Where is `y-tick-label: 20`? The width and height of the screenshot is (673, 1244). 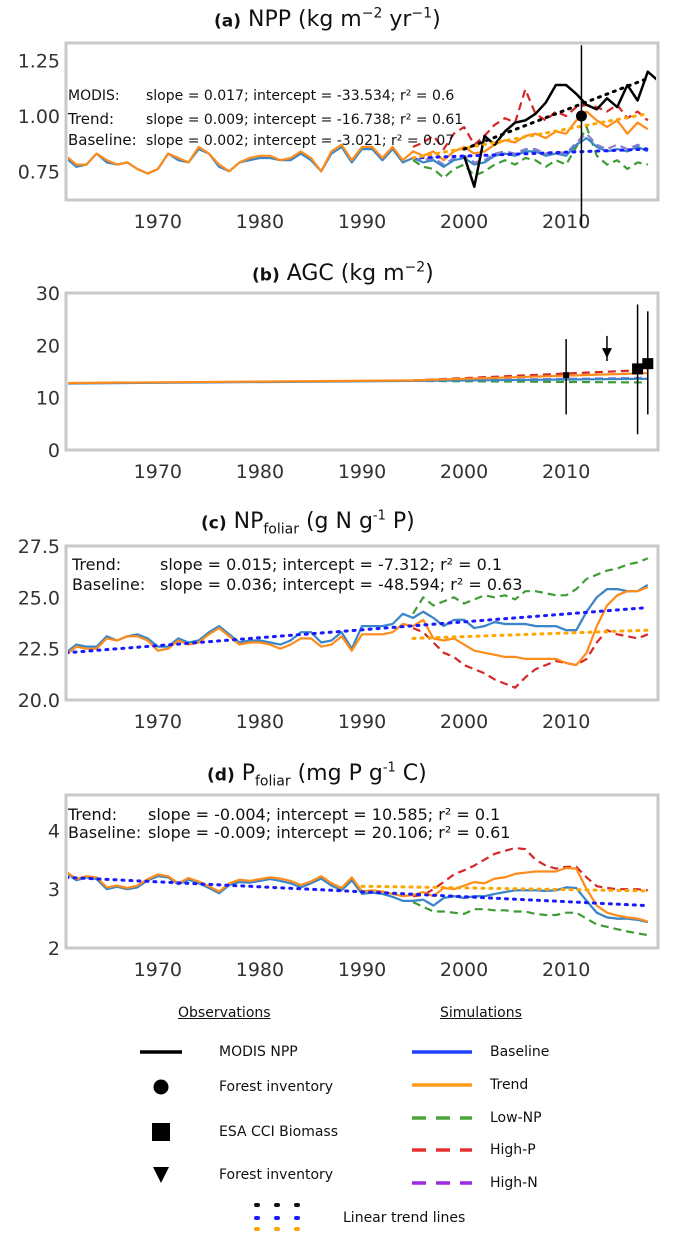 y-tick-label: 20 is located at coordinates (48, 346).